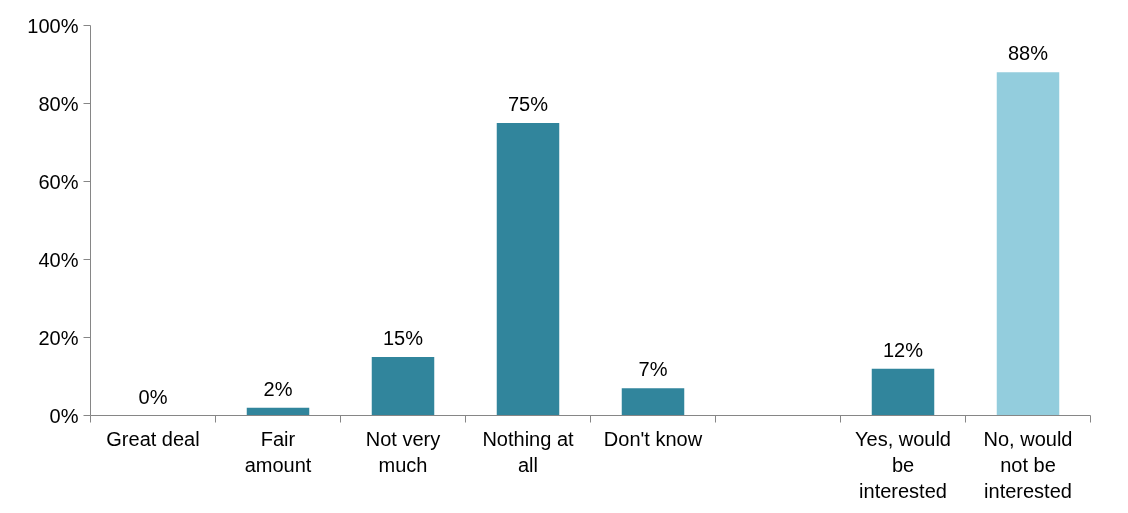 Image resolution: width=1128 pixels, height=513 pixels. I want to click on data-label: 7%, so click(653, 369).